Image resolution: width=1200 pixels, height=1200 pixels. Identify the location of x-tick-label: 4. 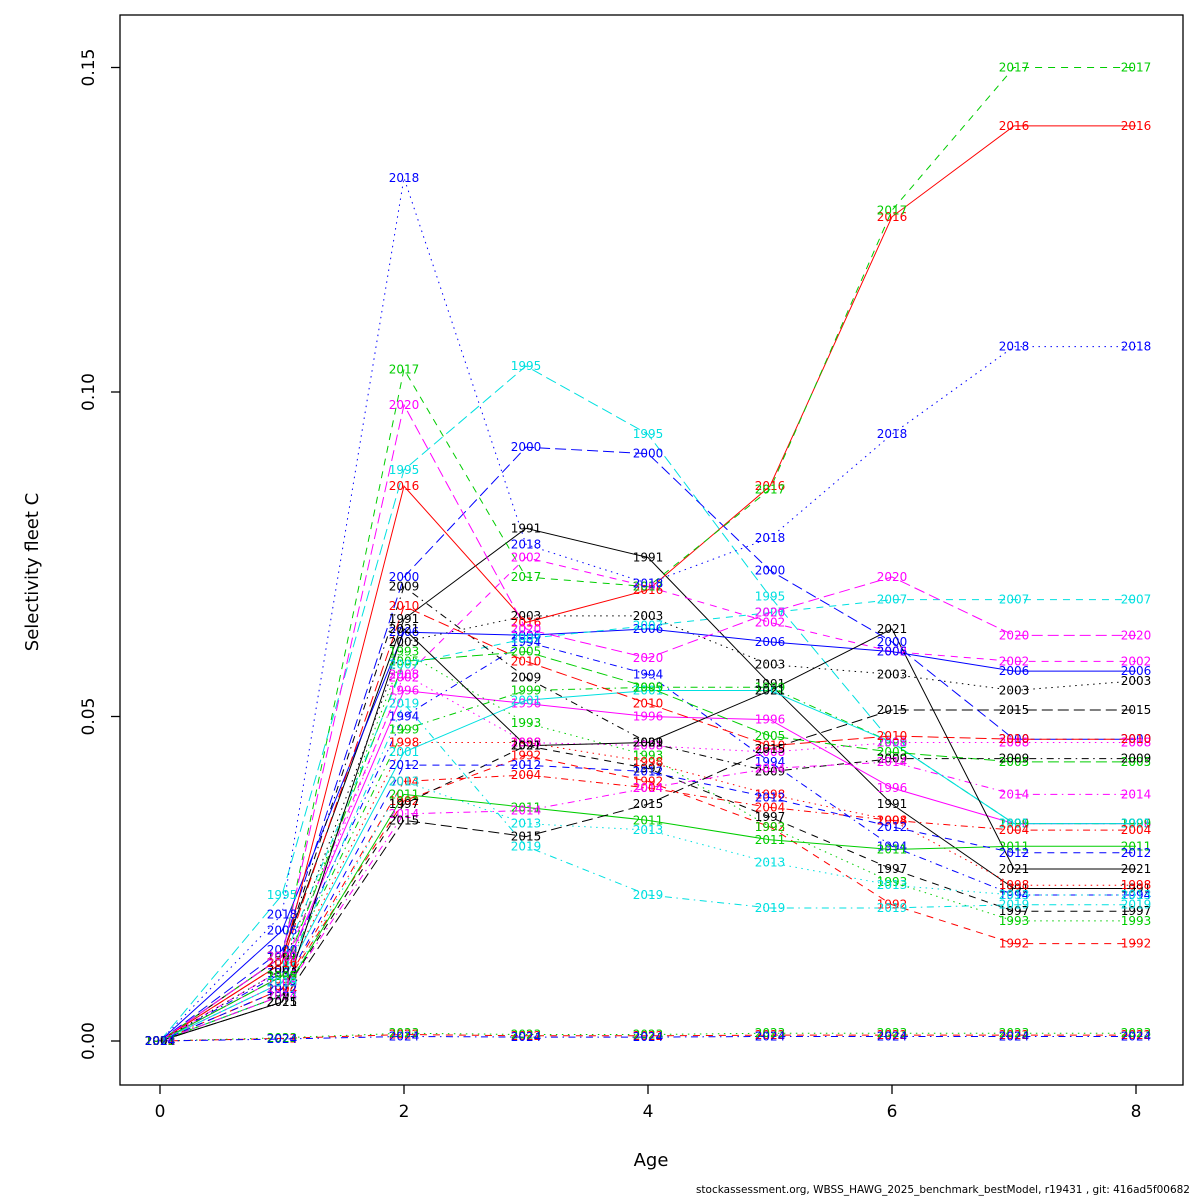
(648, 1112).